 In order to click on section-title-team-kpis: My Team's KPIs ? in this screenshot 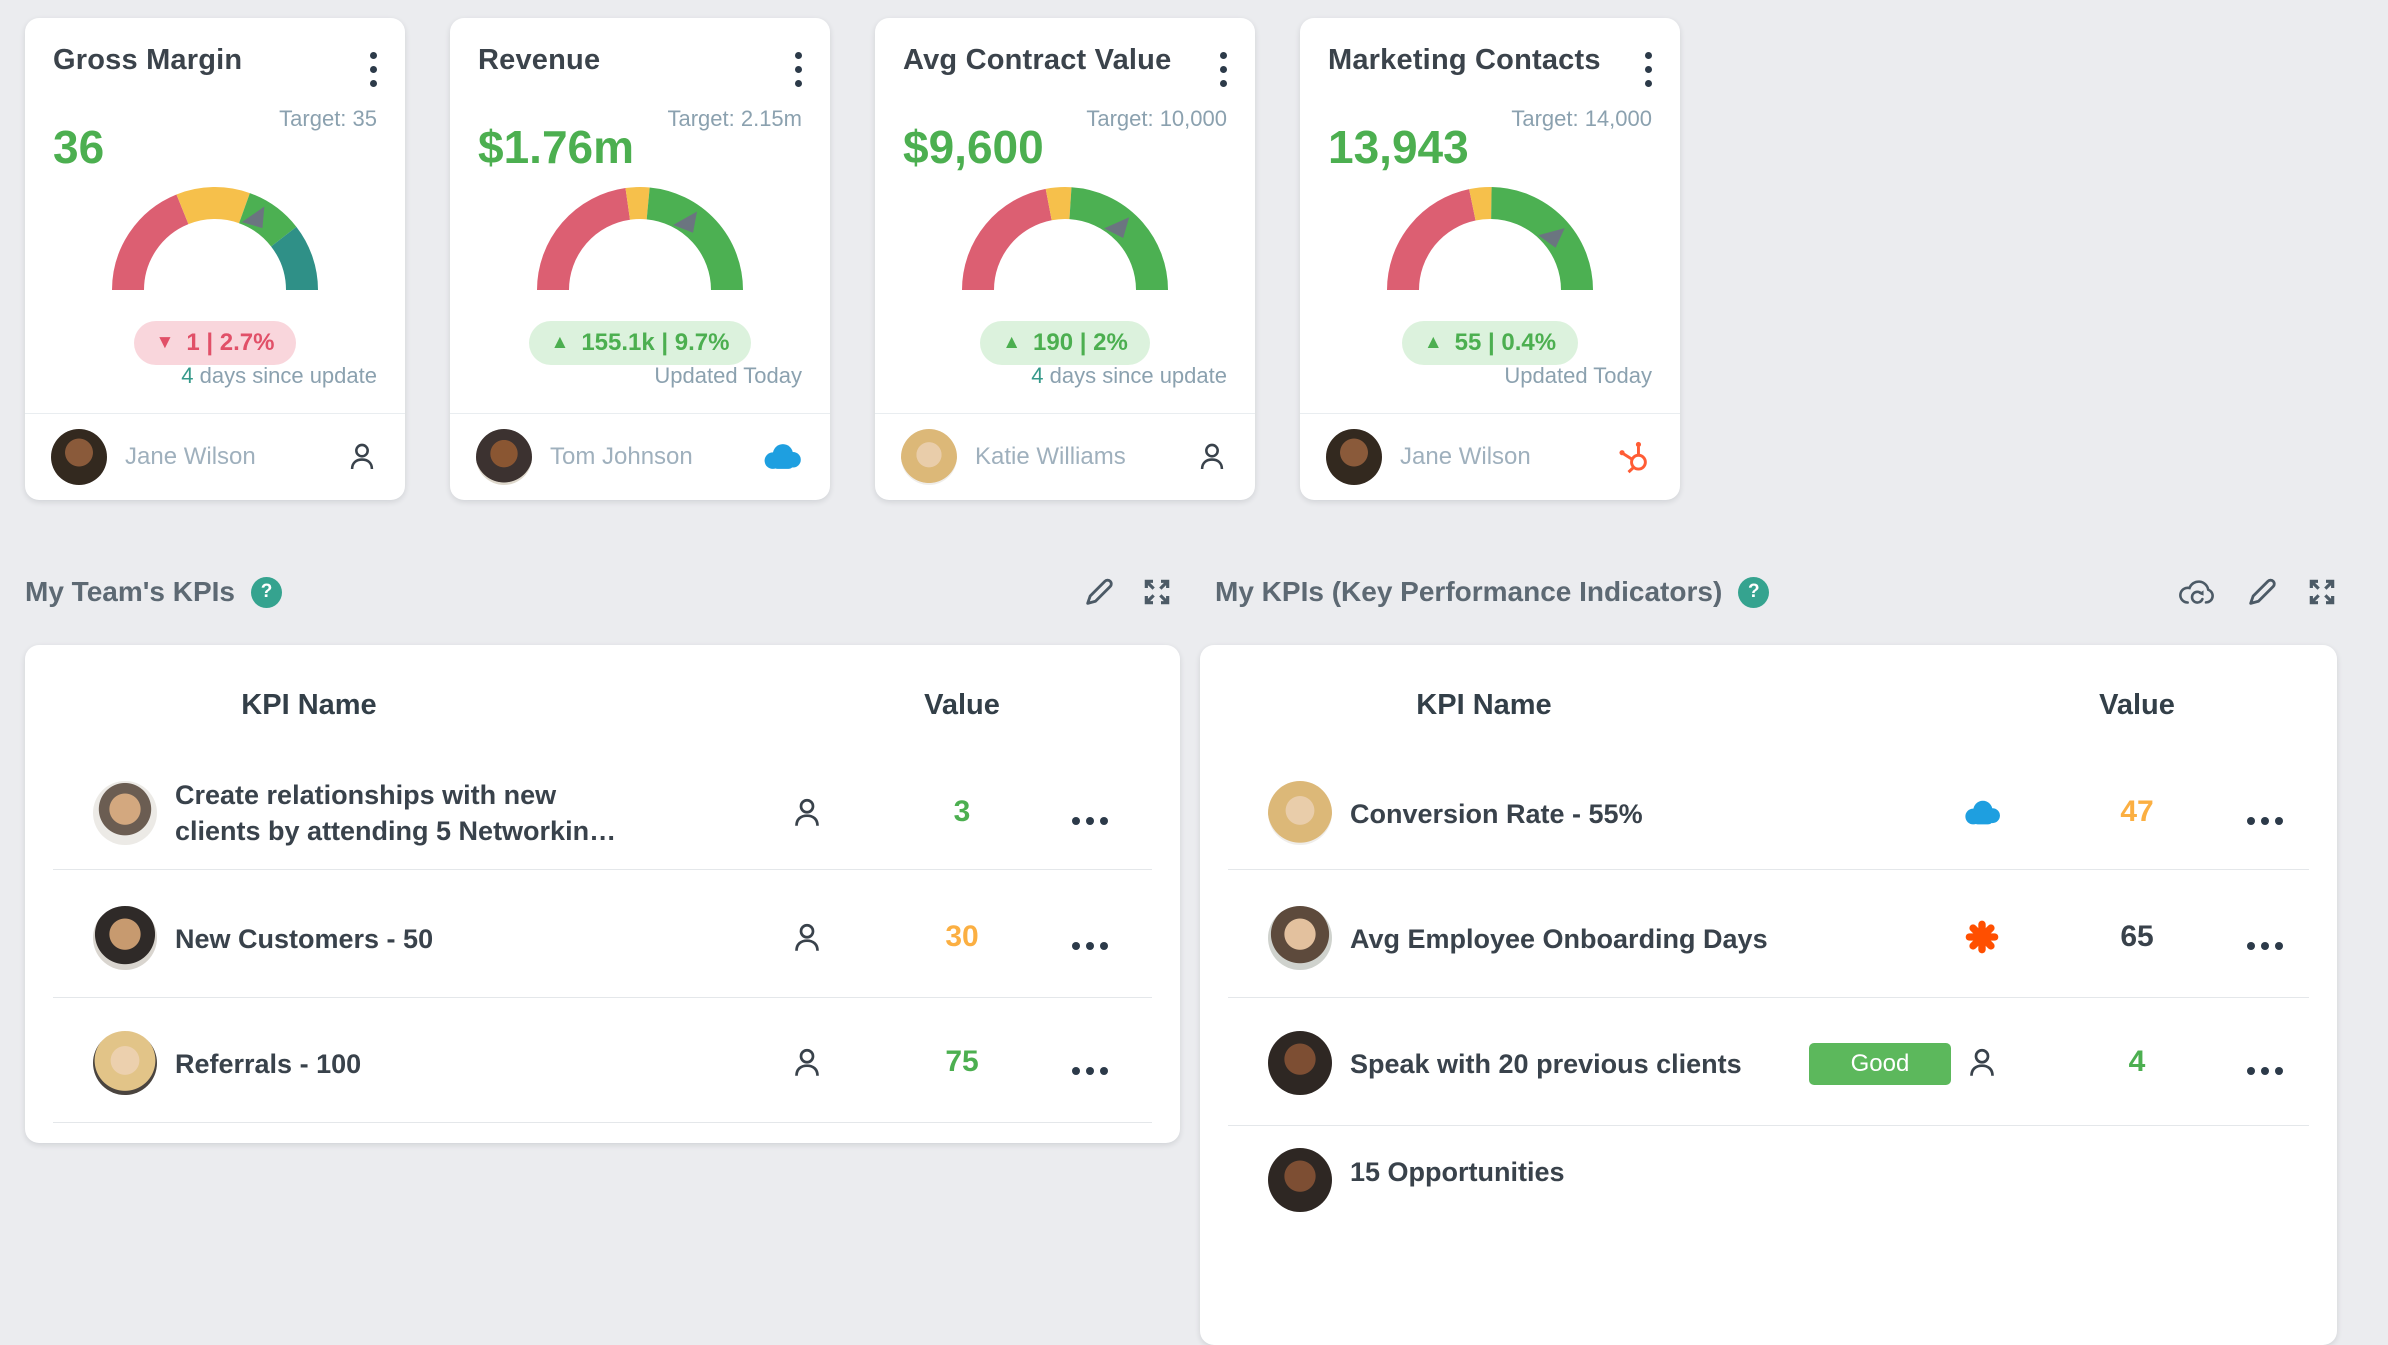, I will do `click(153, 592)`.